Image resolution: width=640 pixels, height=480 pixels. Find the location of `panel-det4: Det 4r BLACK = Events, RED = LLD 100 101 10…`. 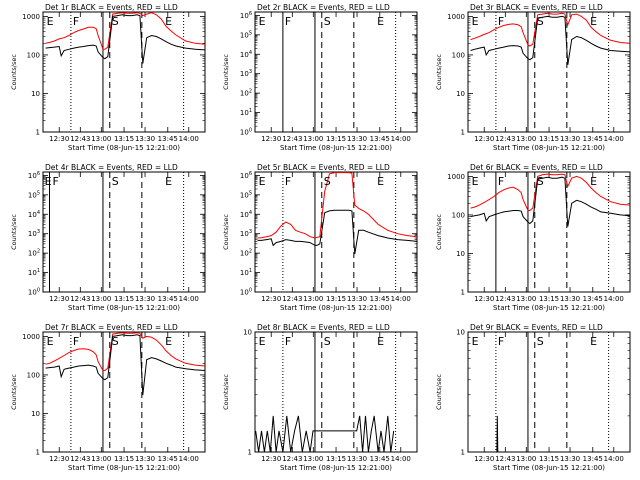

panel-det4: Det 4r BLACK = Events, RED = LLD 100 101 10… is located at coordinates (108, 237).